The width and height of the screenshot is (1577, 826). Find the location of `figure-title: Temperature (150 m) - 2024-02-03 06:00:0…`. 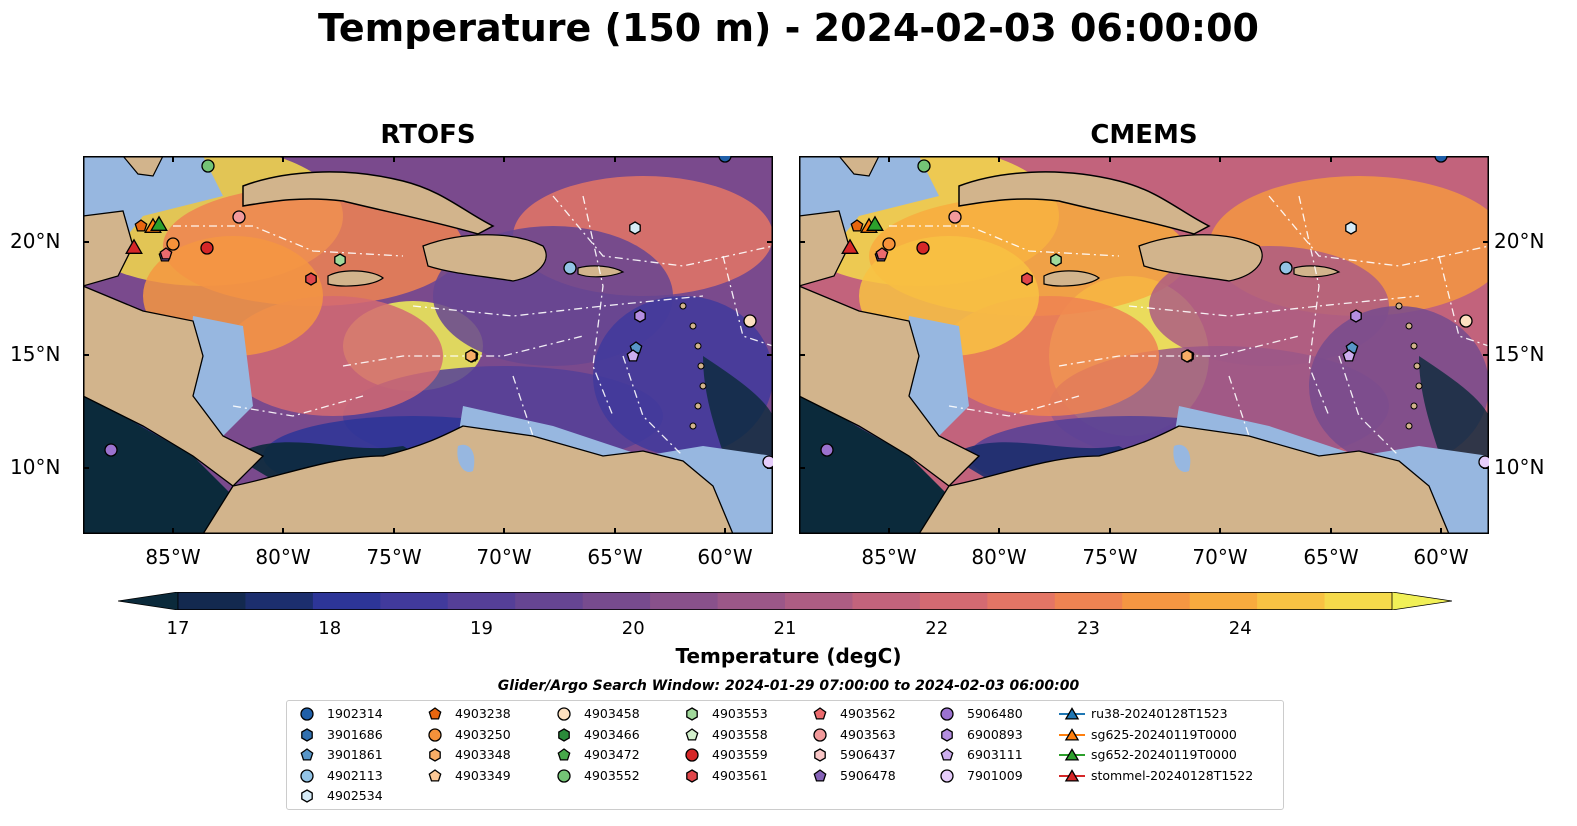

figure-title: Temperature (150 m) - 2024-02-03 06:00:0… is located at coordinates (788, 28).